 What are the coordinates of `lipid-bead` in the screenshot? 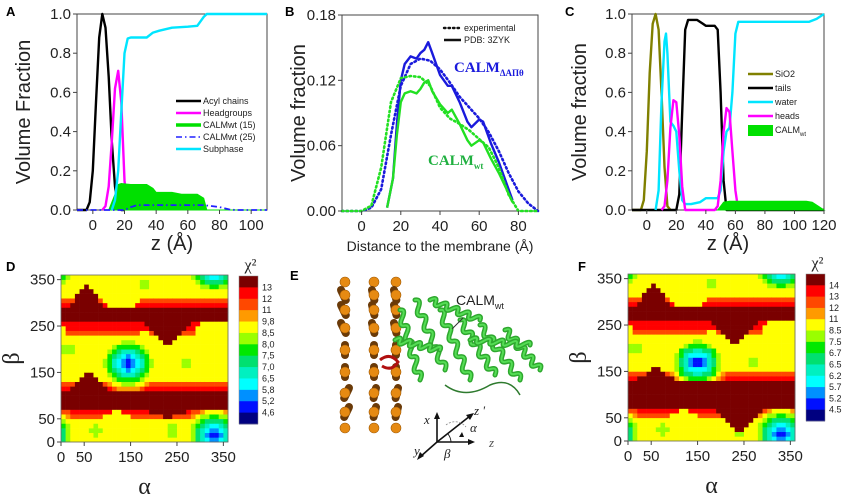 It's located at (345, 350).